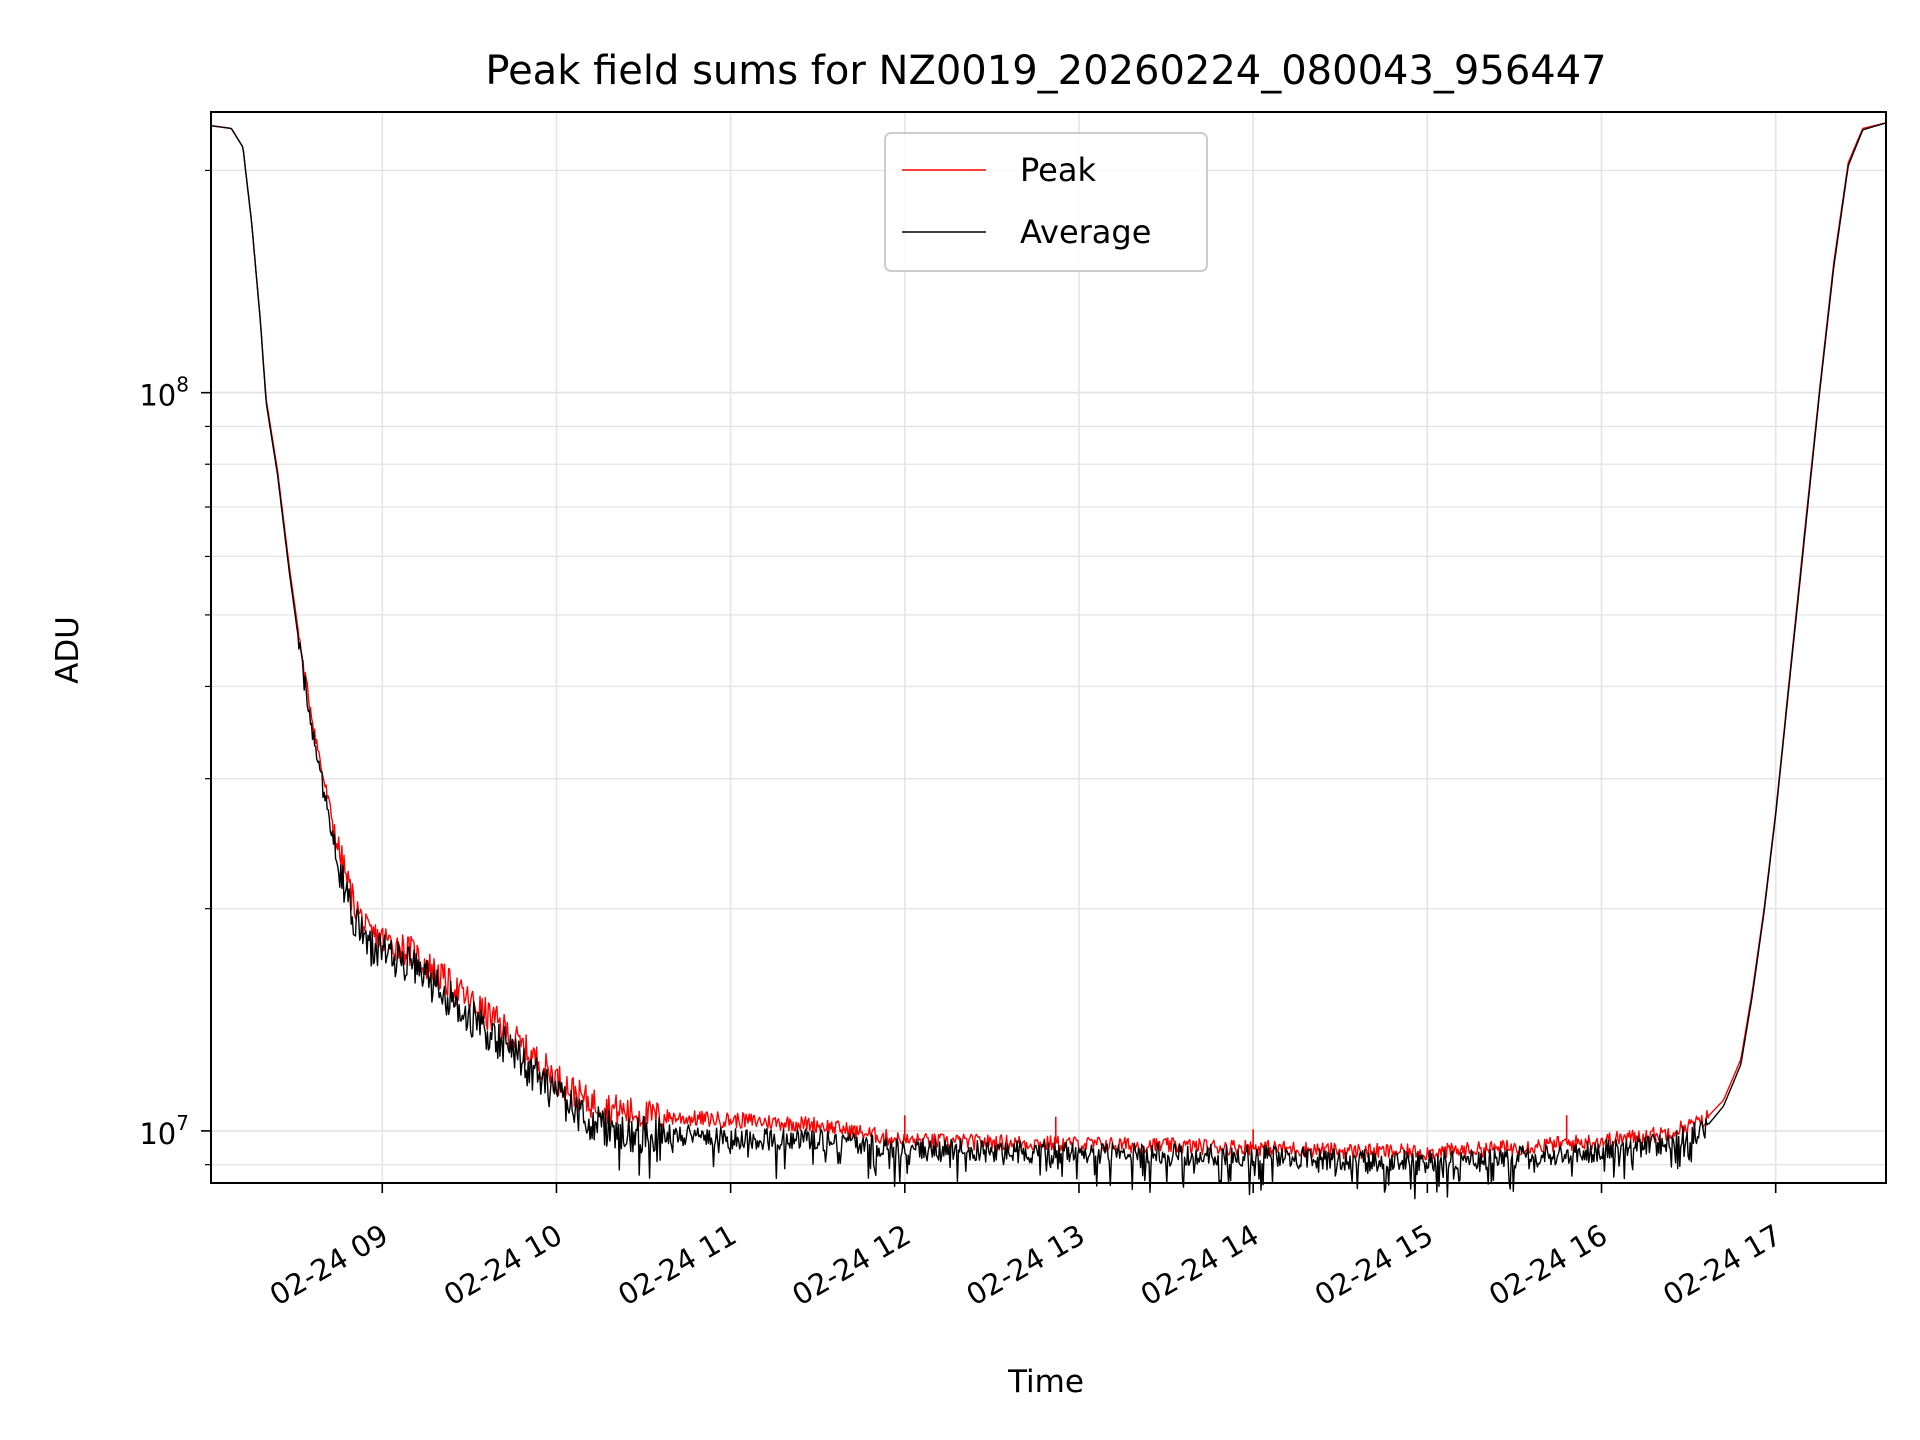 The image size is (1920, 1440). Describe the element at coordinates (164, 1131) in the screenshot. I see `y-tick-label: 10⁷` at that location.